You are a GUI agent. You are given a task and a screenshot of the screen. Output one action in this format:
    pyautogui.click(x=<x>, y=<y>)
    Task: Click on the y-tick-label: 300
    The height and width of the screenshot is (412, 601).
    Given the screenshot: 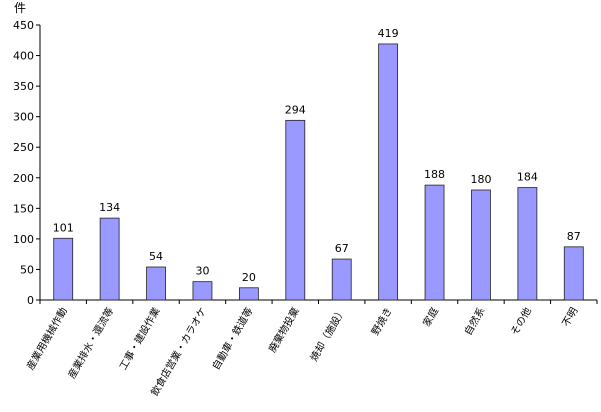 What is the action you would take?
    pyautogui.click(x=23, y=117)
    